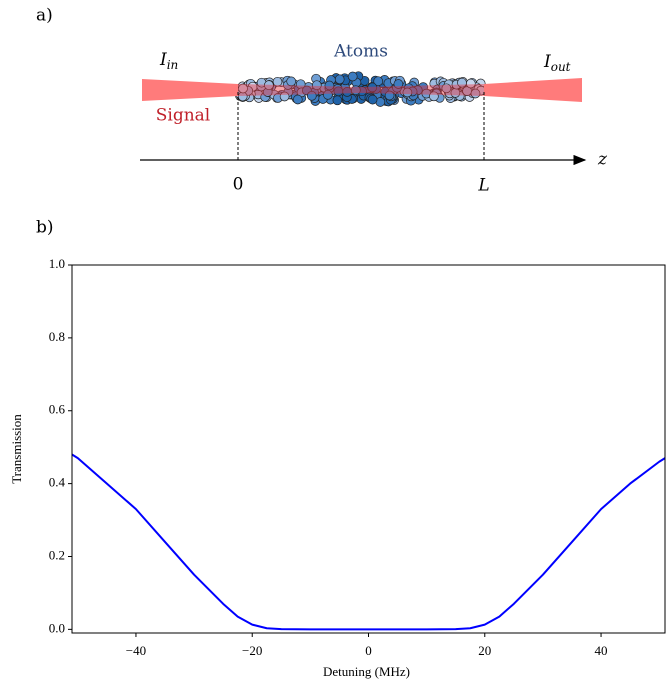 The image size is (666, 695). What do you see at coordinates (190, 90) in the screenshot?
I see `beam-in` at bounding box center [190, 90].